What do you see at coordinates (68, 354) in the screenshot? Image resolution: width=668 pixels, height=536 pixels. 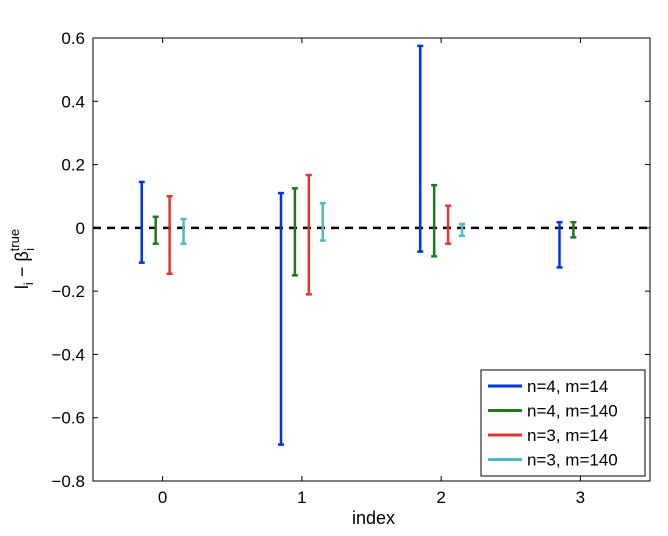 I see `y-tick-label: −0.4` at bounding box center [68, 354].